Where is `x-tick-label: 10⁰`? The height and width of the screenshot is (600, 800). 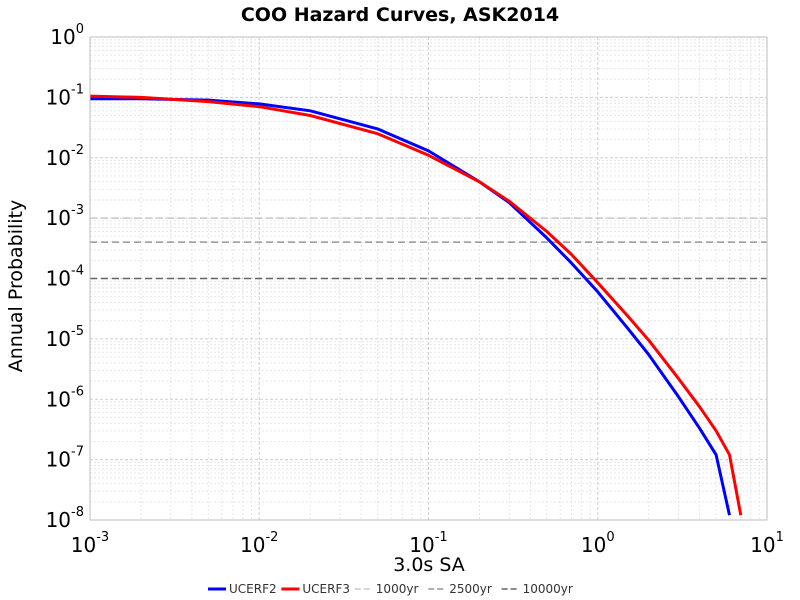
x-tick-label: 10⁰ is located at coordinates (598, 543).